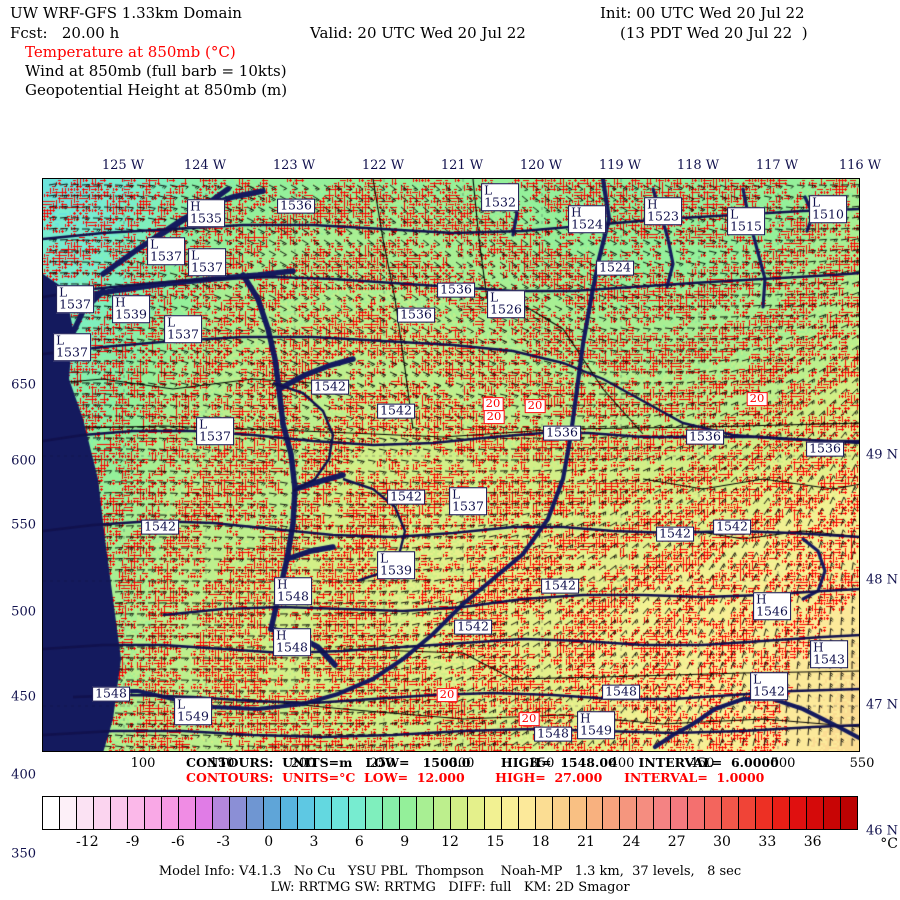 This screenshot has height=900, width=900. What do you see at coordinates (722, 842) in the screenshot?
I see `colorbar-tick: 30` at bounding box center [722, 842].